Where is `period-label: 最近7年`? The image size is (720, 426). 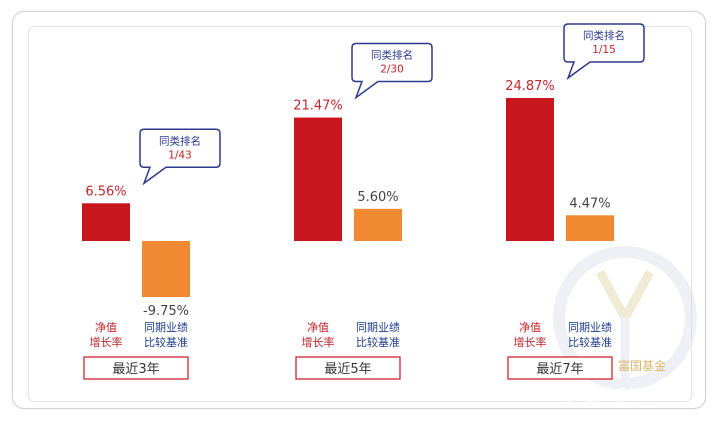 period-label: 最近7年 is located at coordinates (559, 369).